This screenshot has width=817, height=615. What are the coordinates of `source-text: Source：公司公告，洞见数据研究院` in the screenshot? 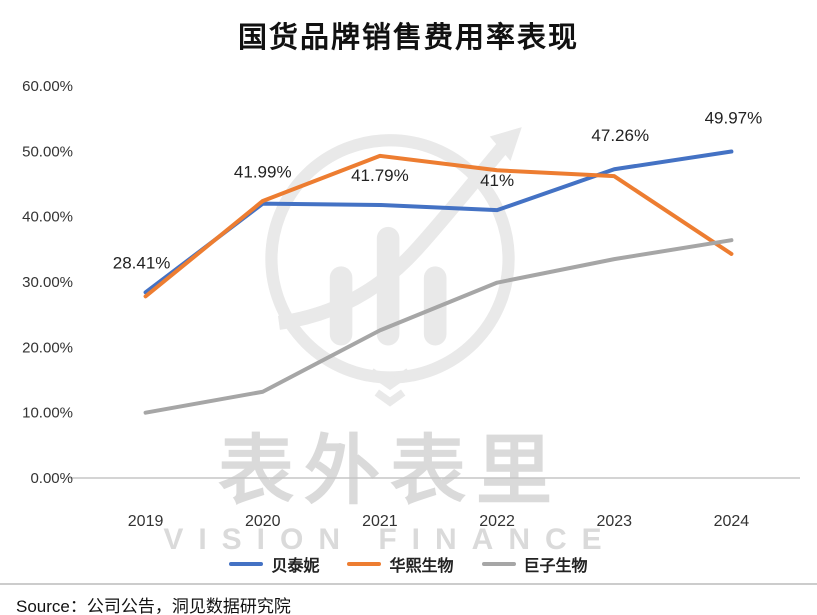 It's located at (153, 606).